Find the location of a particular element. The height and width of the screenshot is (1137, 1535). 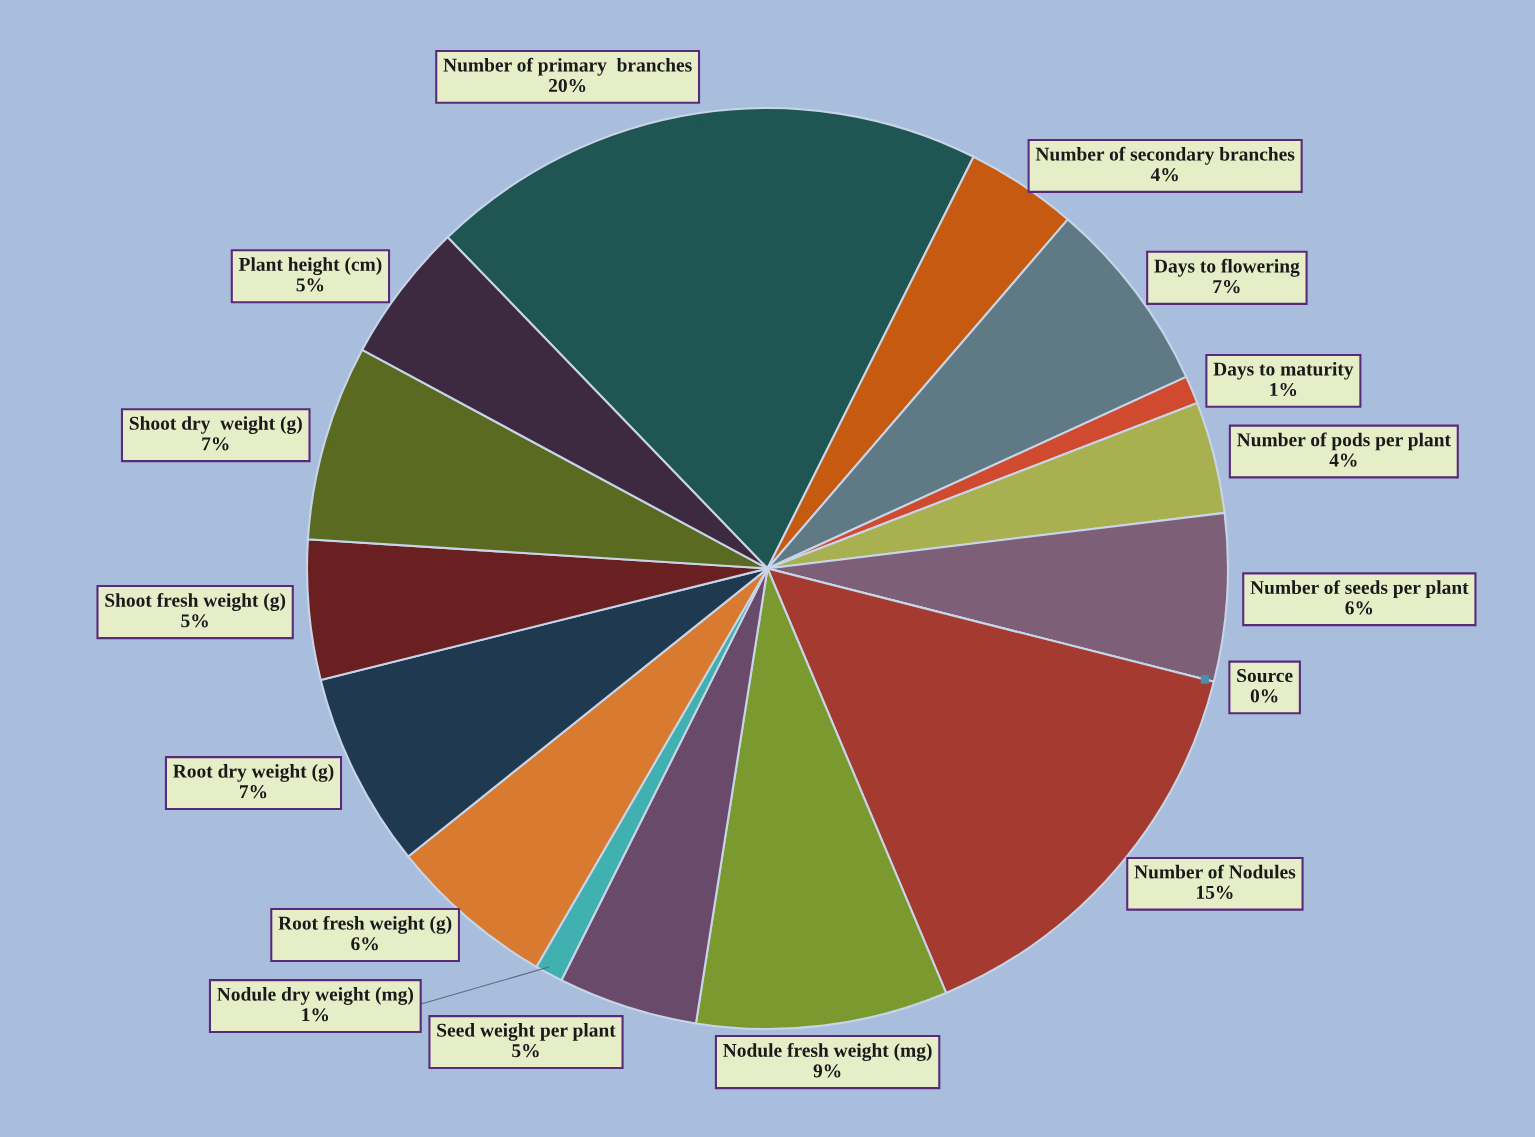

slice-label: Shoot fresh weight (g) is located at coordinates (195, 601).